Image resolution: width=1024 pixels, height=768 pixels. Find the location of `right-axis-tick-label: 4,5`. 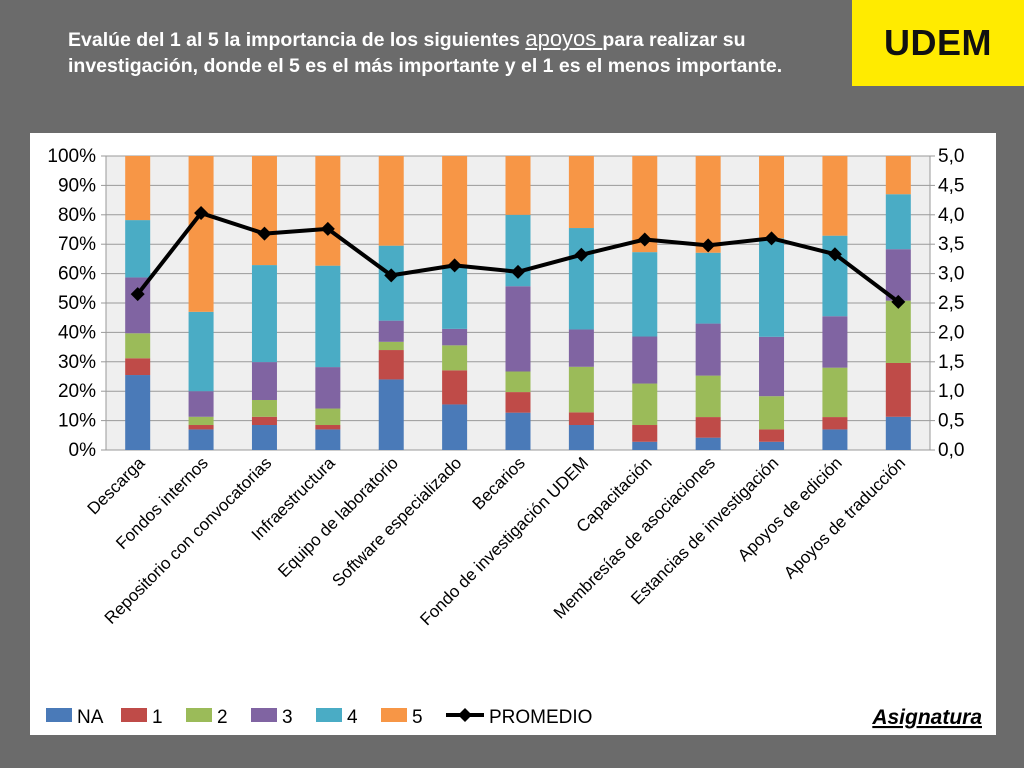

right-axis-tick-label: 4,5 is located at coordinates (951, 185).